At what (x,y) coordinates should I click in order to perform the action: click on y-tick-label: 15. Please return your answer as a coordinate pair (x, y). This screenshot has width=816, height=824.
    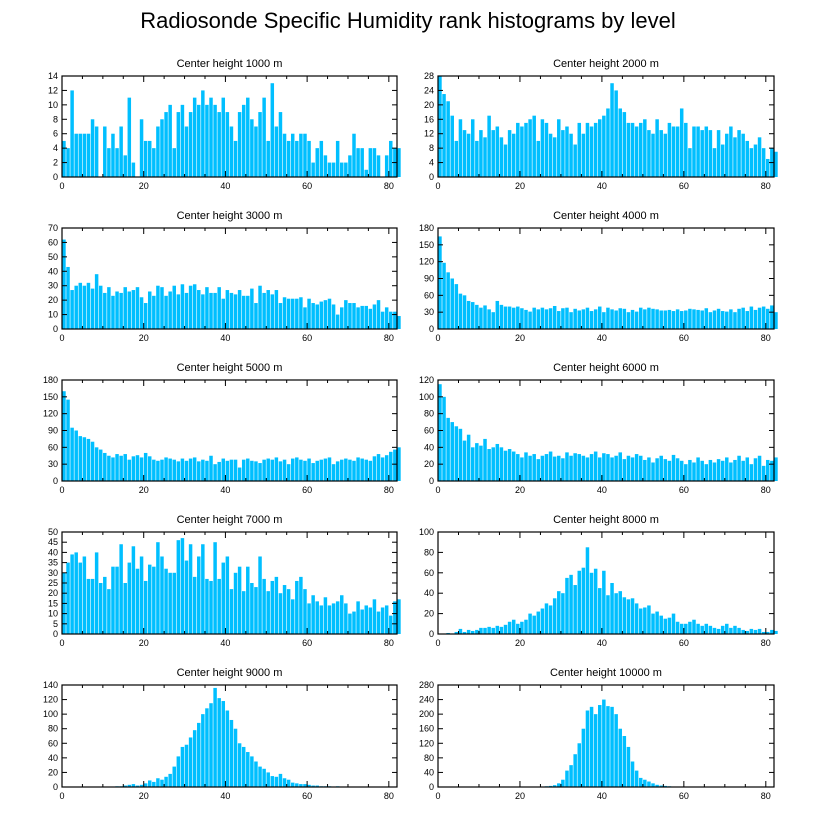
    Looking at the image, I should click on (53, 603).